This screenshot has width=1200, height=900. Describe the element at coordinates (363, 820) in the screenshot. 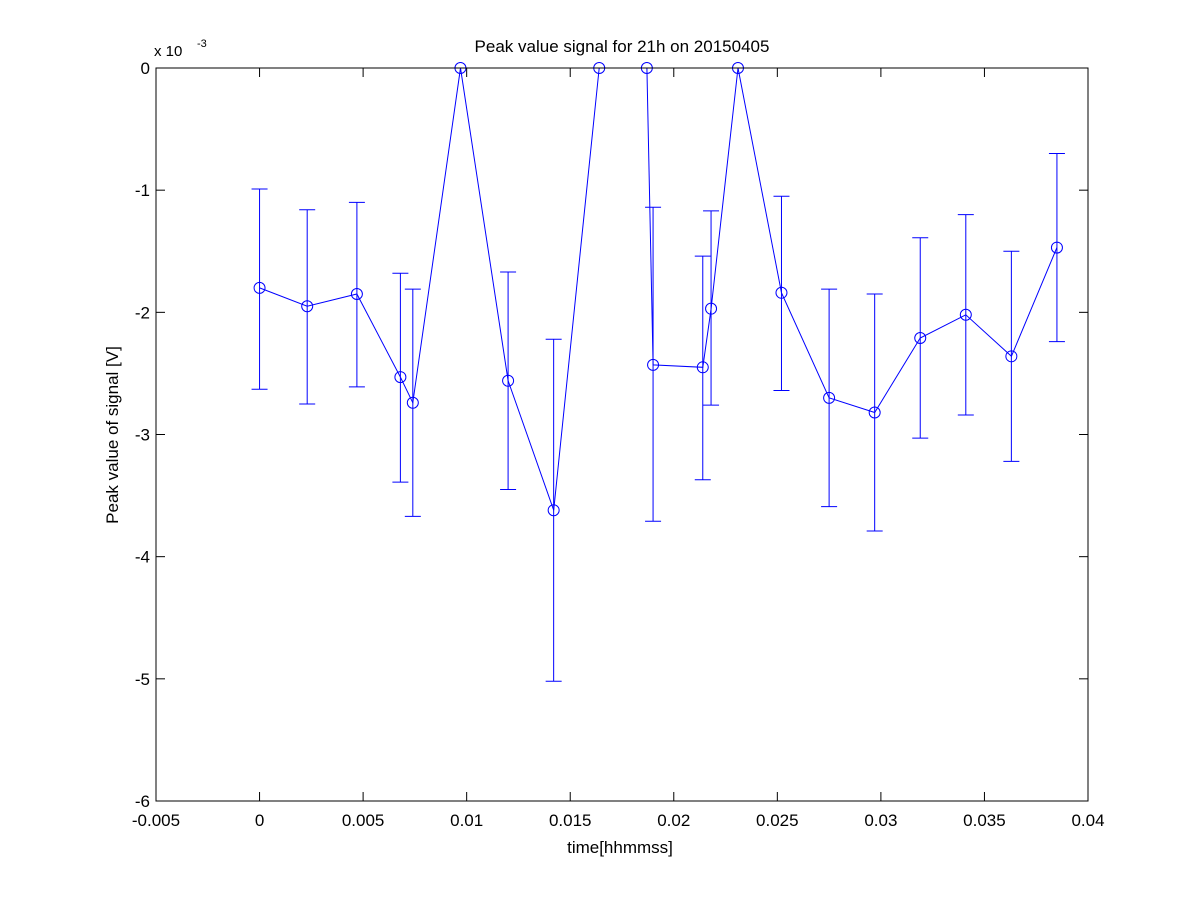

I see `x-tick-label: 0.005` at that location.